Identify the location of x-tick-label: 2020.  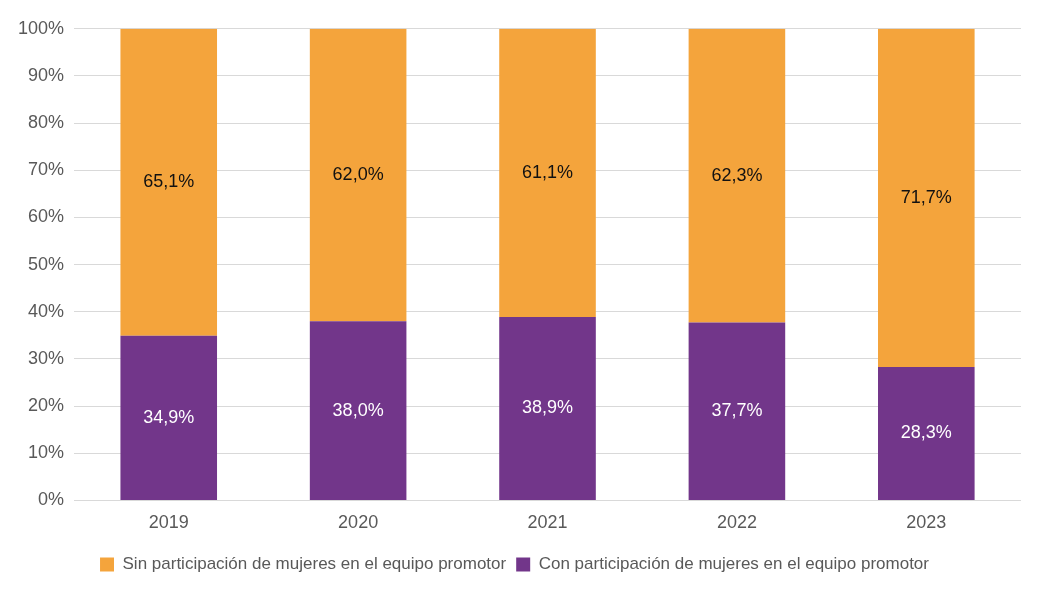
(358, 522).